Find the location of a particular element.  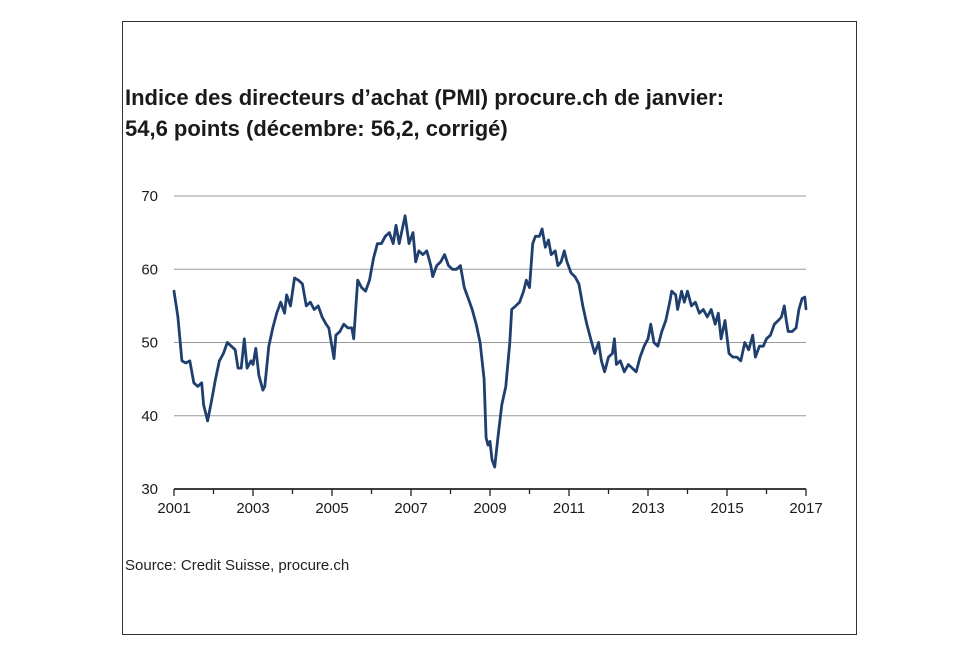

y-tick-label: 60 is located at coordinates (149, 269).